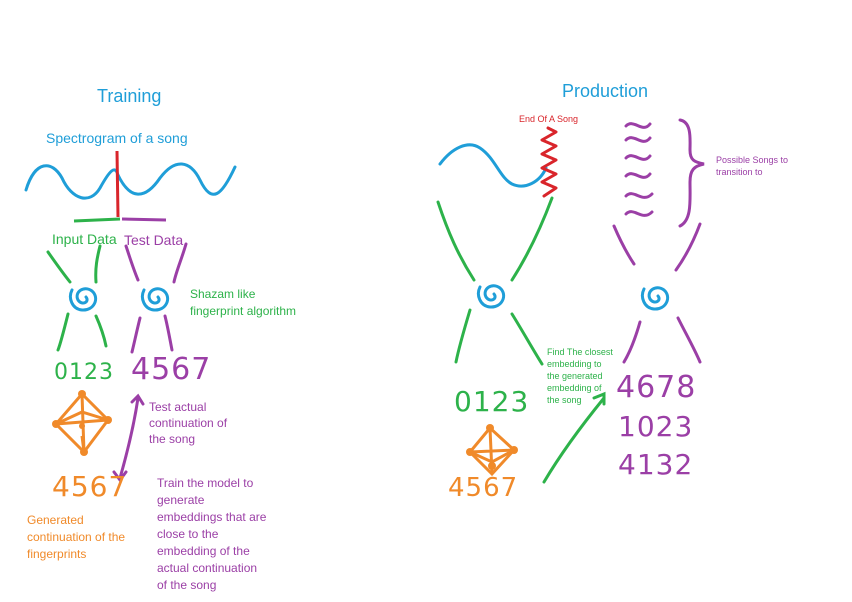  What do you see at coordinates (154, 240) in the screenshot?
I see `test-data-label: Test Data` at bounding box center [154, 240].